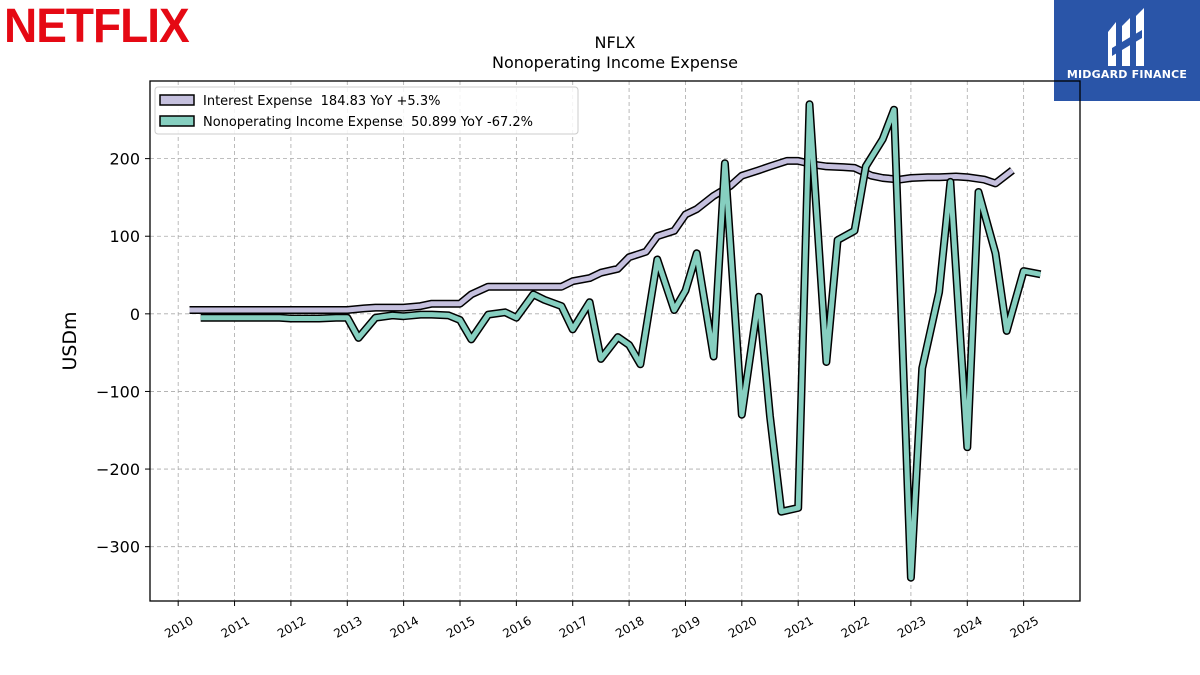  What do you see at coordinates (460, 626) in the screenshot?
I see `x-tick-label: 2015` at bounding box center [460, 626].